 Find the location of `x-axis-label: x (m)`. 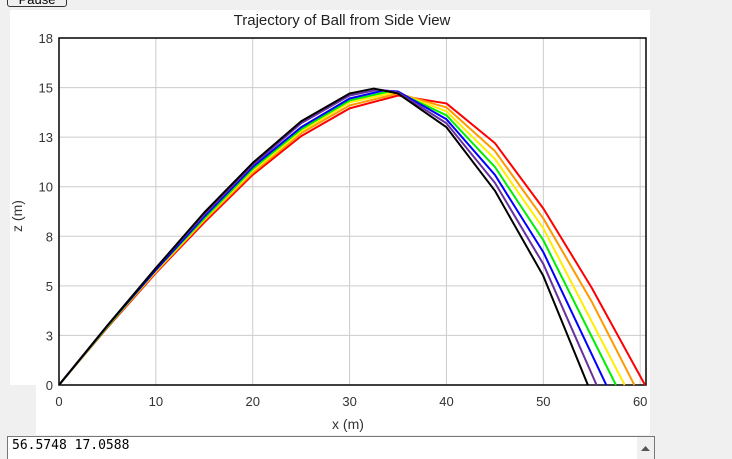

x-axis-label: x (m) is located at coordinates (348, 424).